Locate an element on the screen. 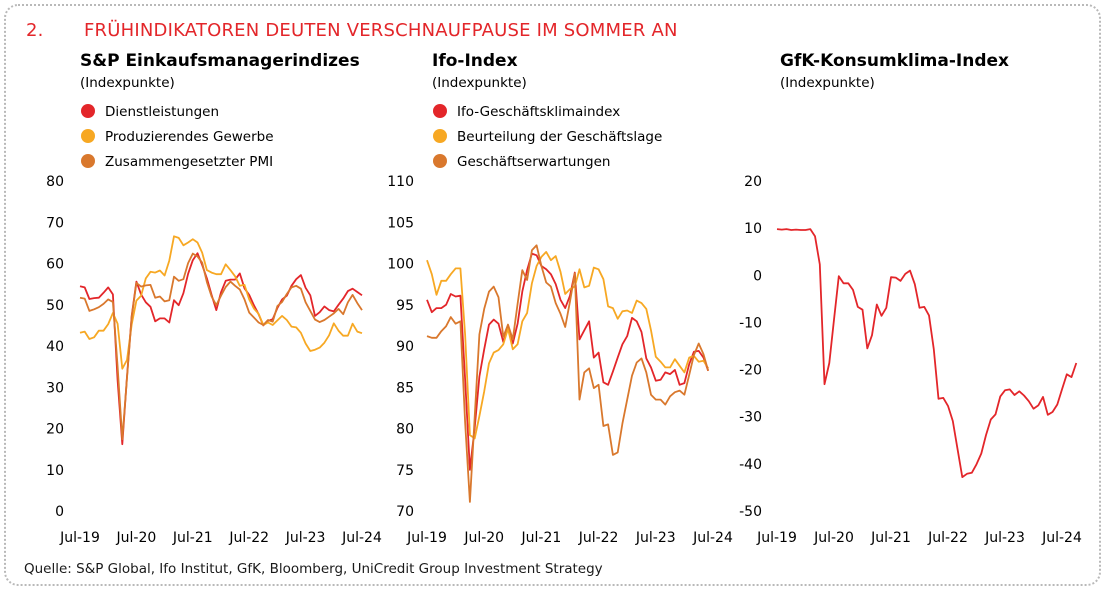 The image size is (1107, 592). panel1-ytick-7: 20 is located at coordinates (55, 430).